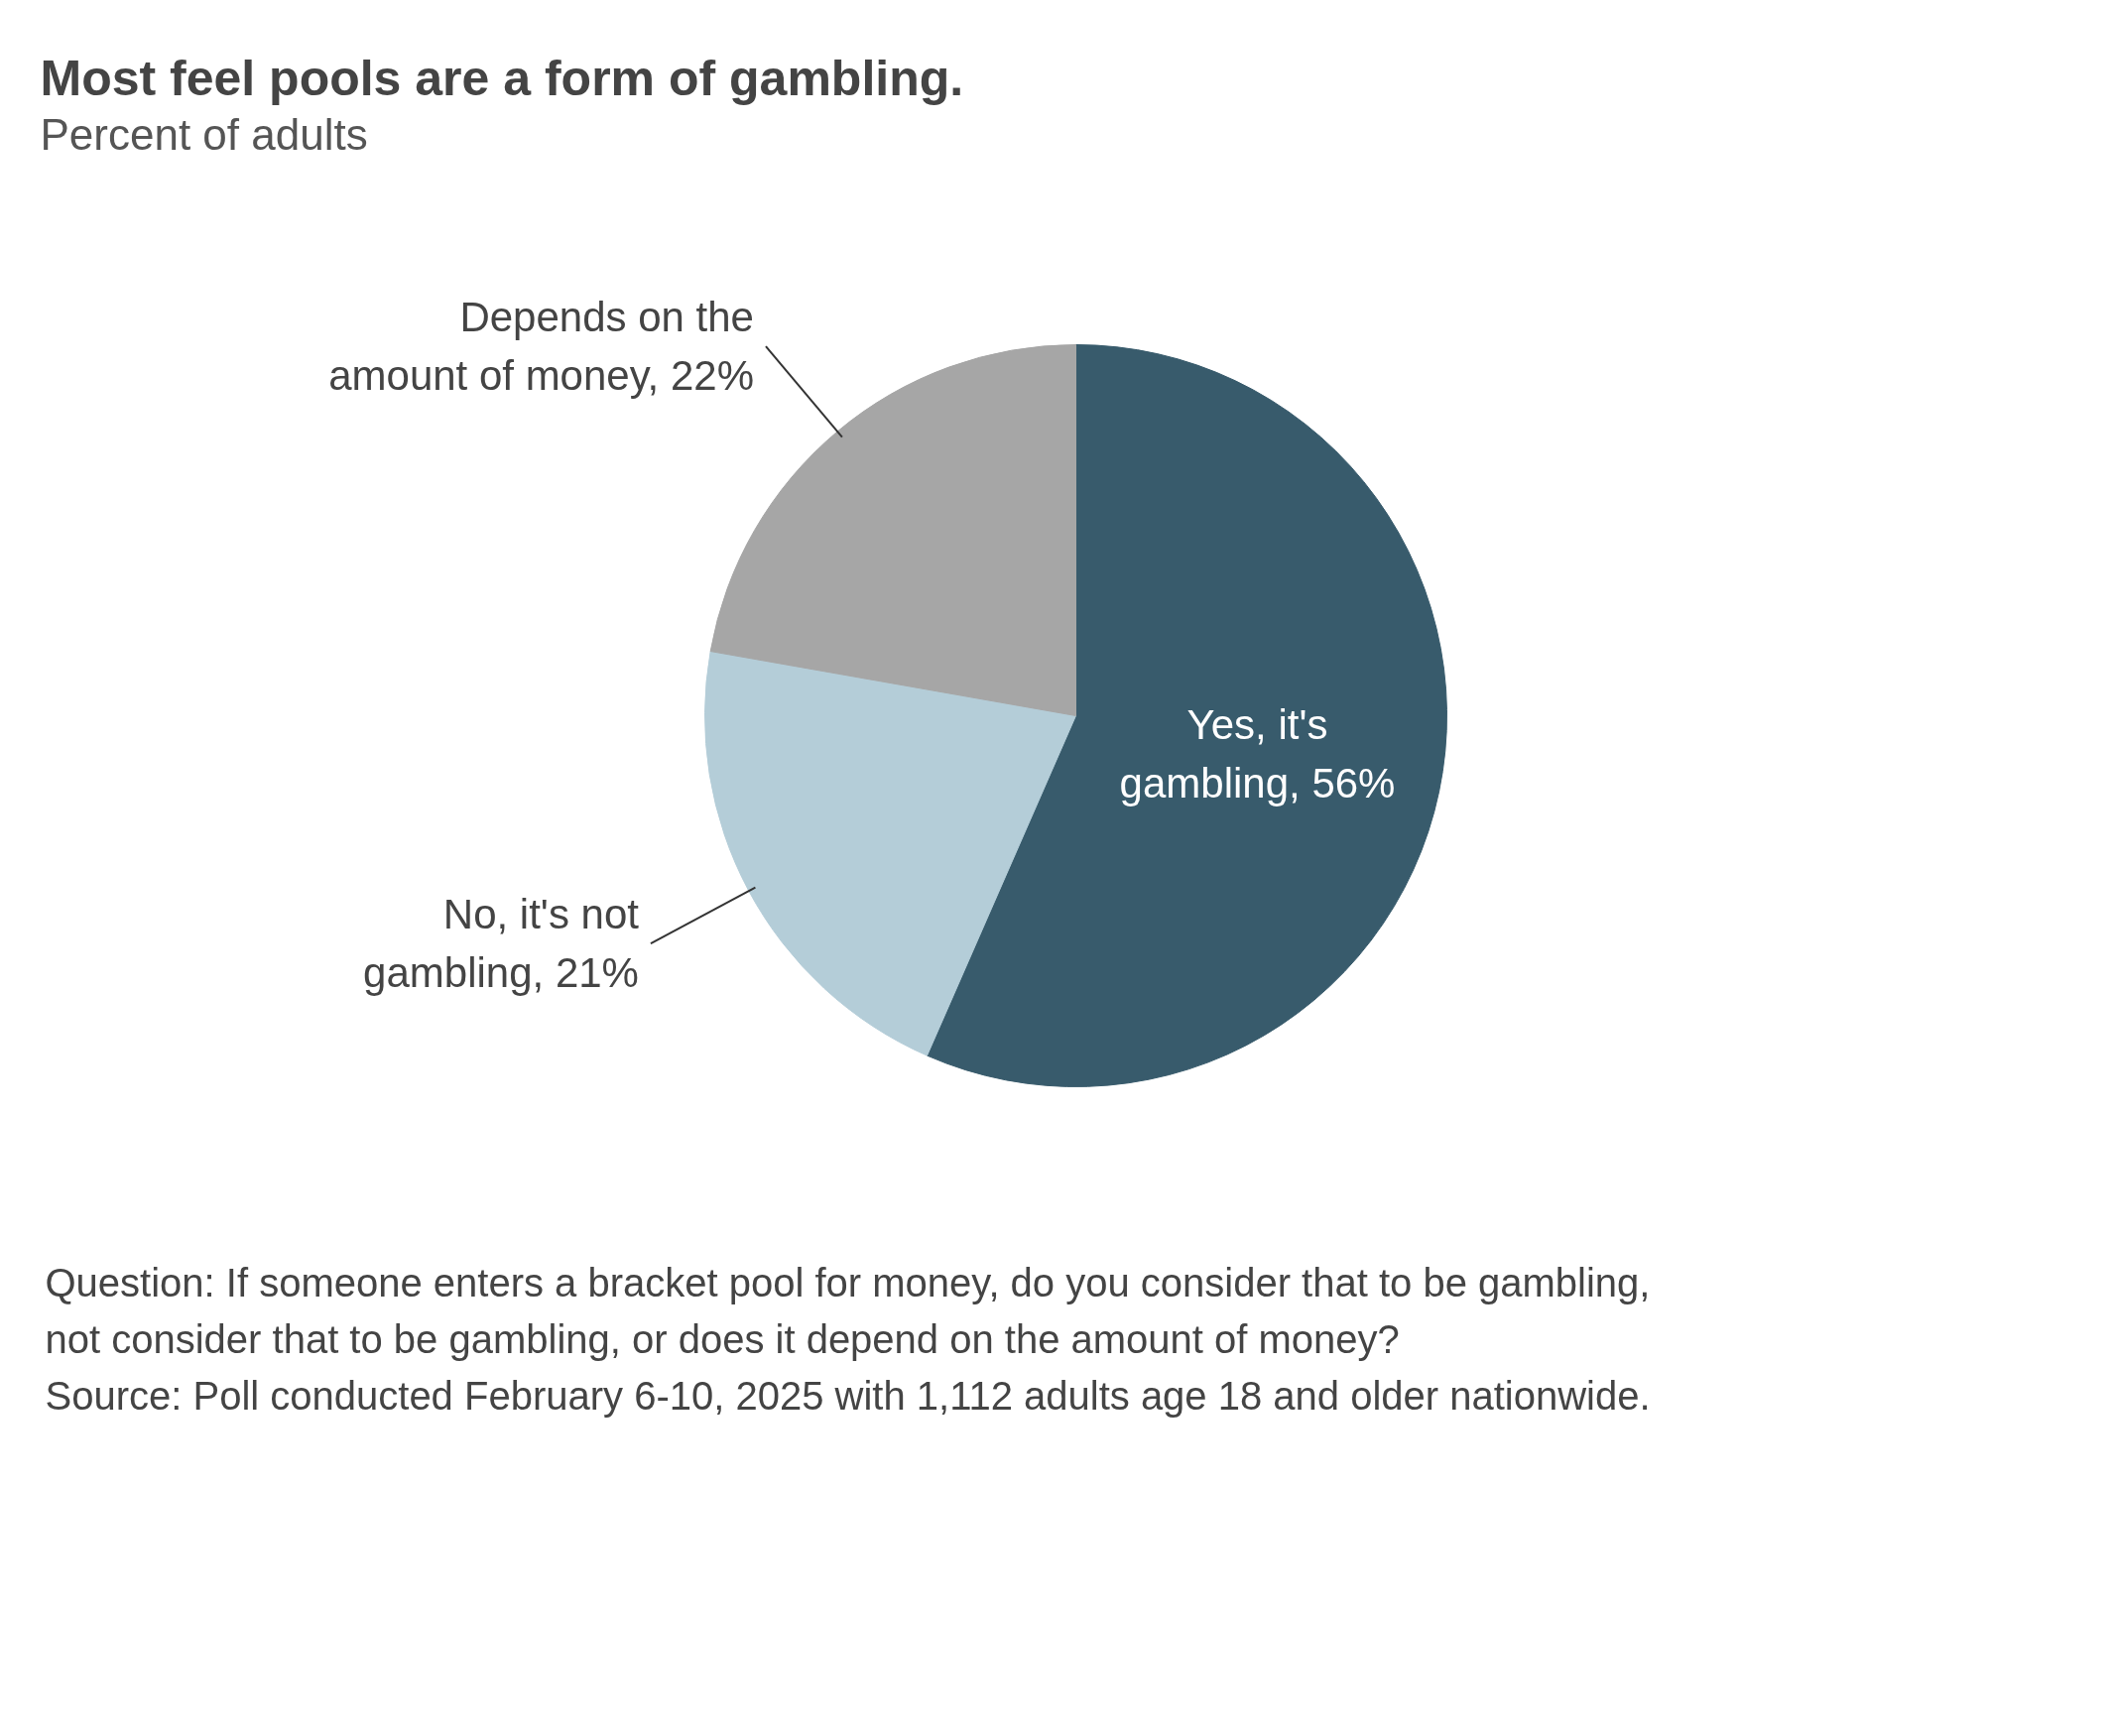  I want to click on chart-title: Most feel pools are a form of gambling., so click(502, 78).